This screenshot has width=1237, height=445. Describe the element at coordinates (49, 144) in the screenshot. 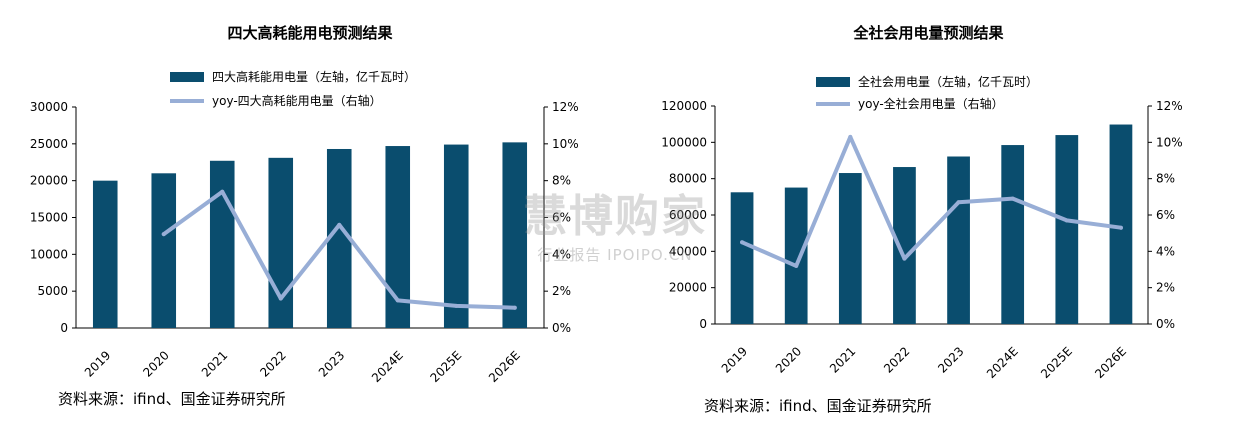

I see `y-left-tick-label: 25000` at that location.